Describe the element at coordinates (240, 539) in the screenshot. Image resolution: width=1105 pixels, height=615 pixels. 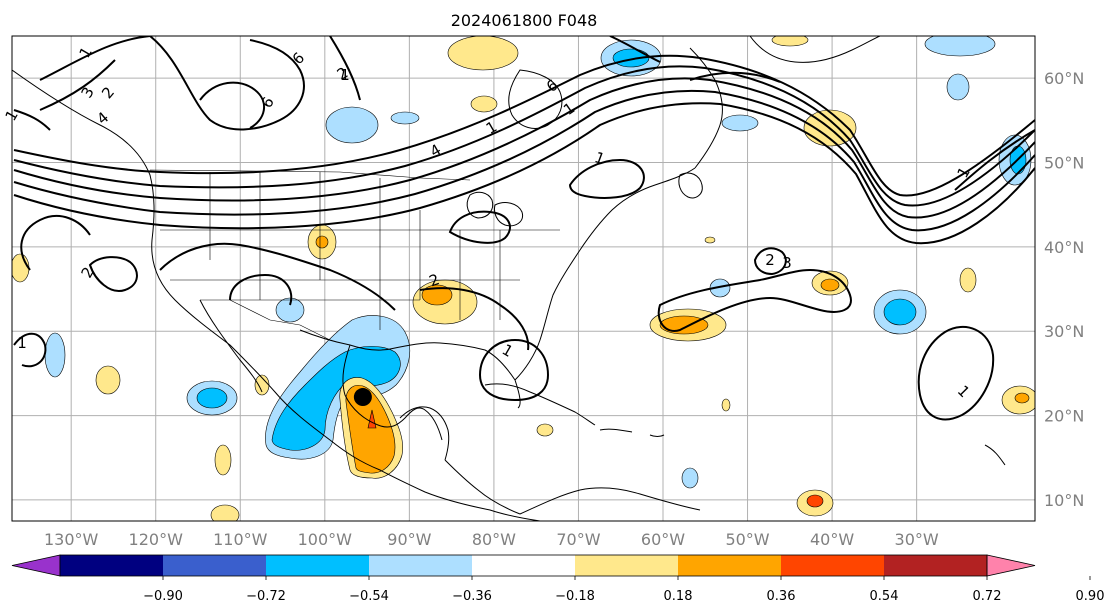
I see `lon-tick-label: 110°W` at that location.